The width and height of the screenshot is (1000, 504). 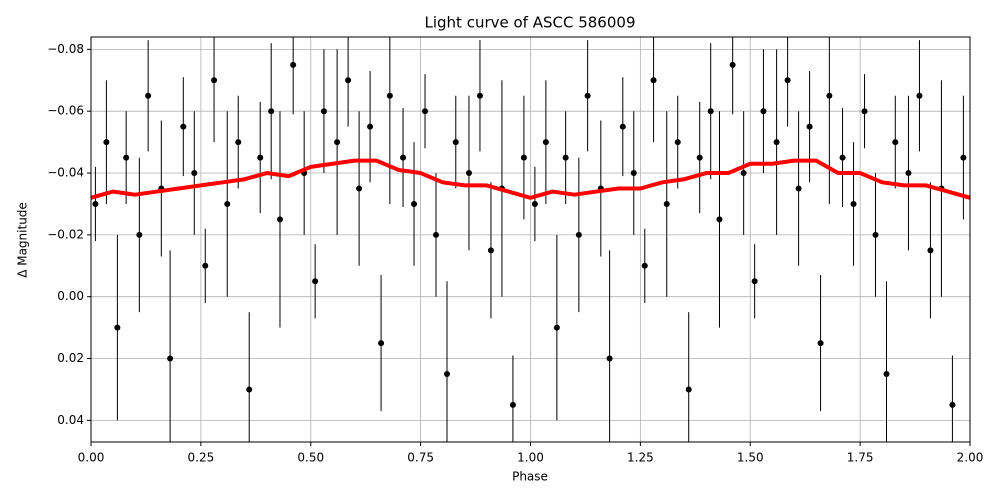 I want to click on x-tick-label: 1.50, so click(x=750, y=458).